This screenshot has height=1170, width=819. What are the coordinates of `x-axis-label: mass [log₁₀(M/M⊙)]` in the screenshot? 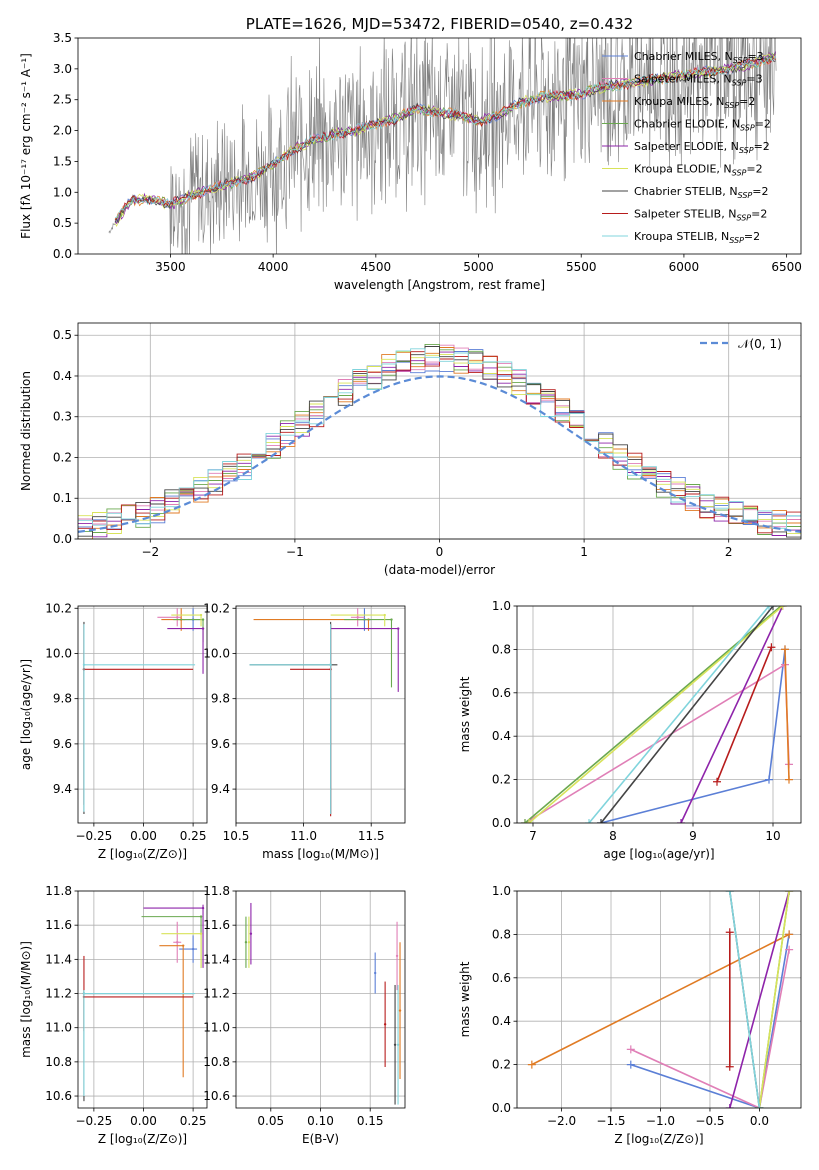 It's located at (320, 854).